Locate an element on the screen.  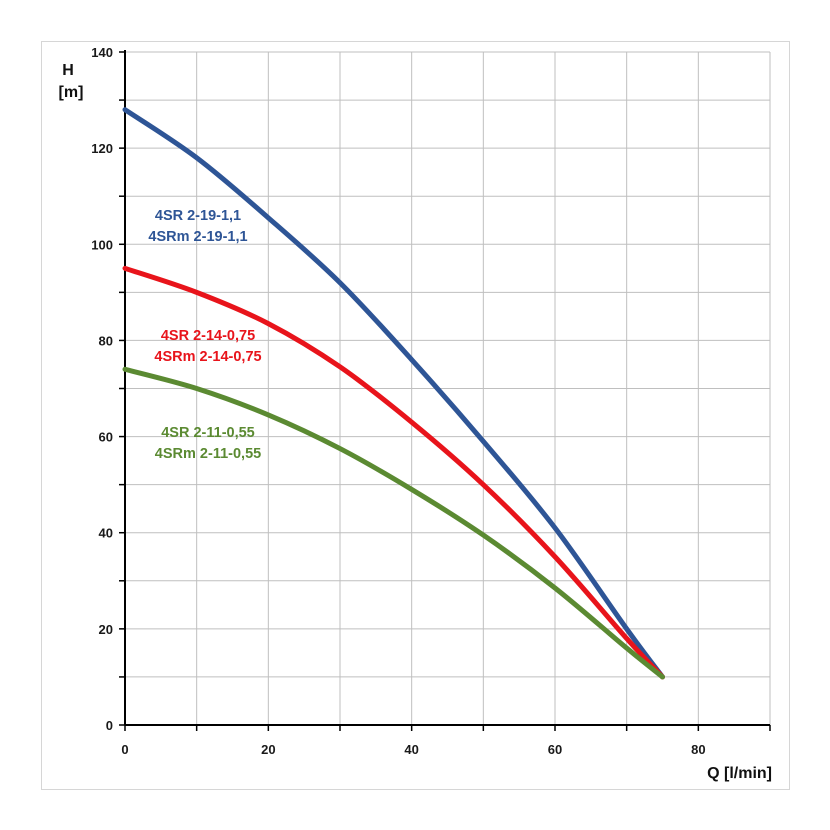
x-tick-label: 40 is located at coordinates (411, 749).